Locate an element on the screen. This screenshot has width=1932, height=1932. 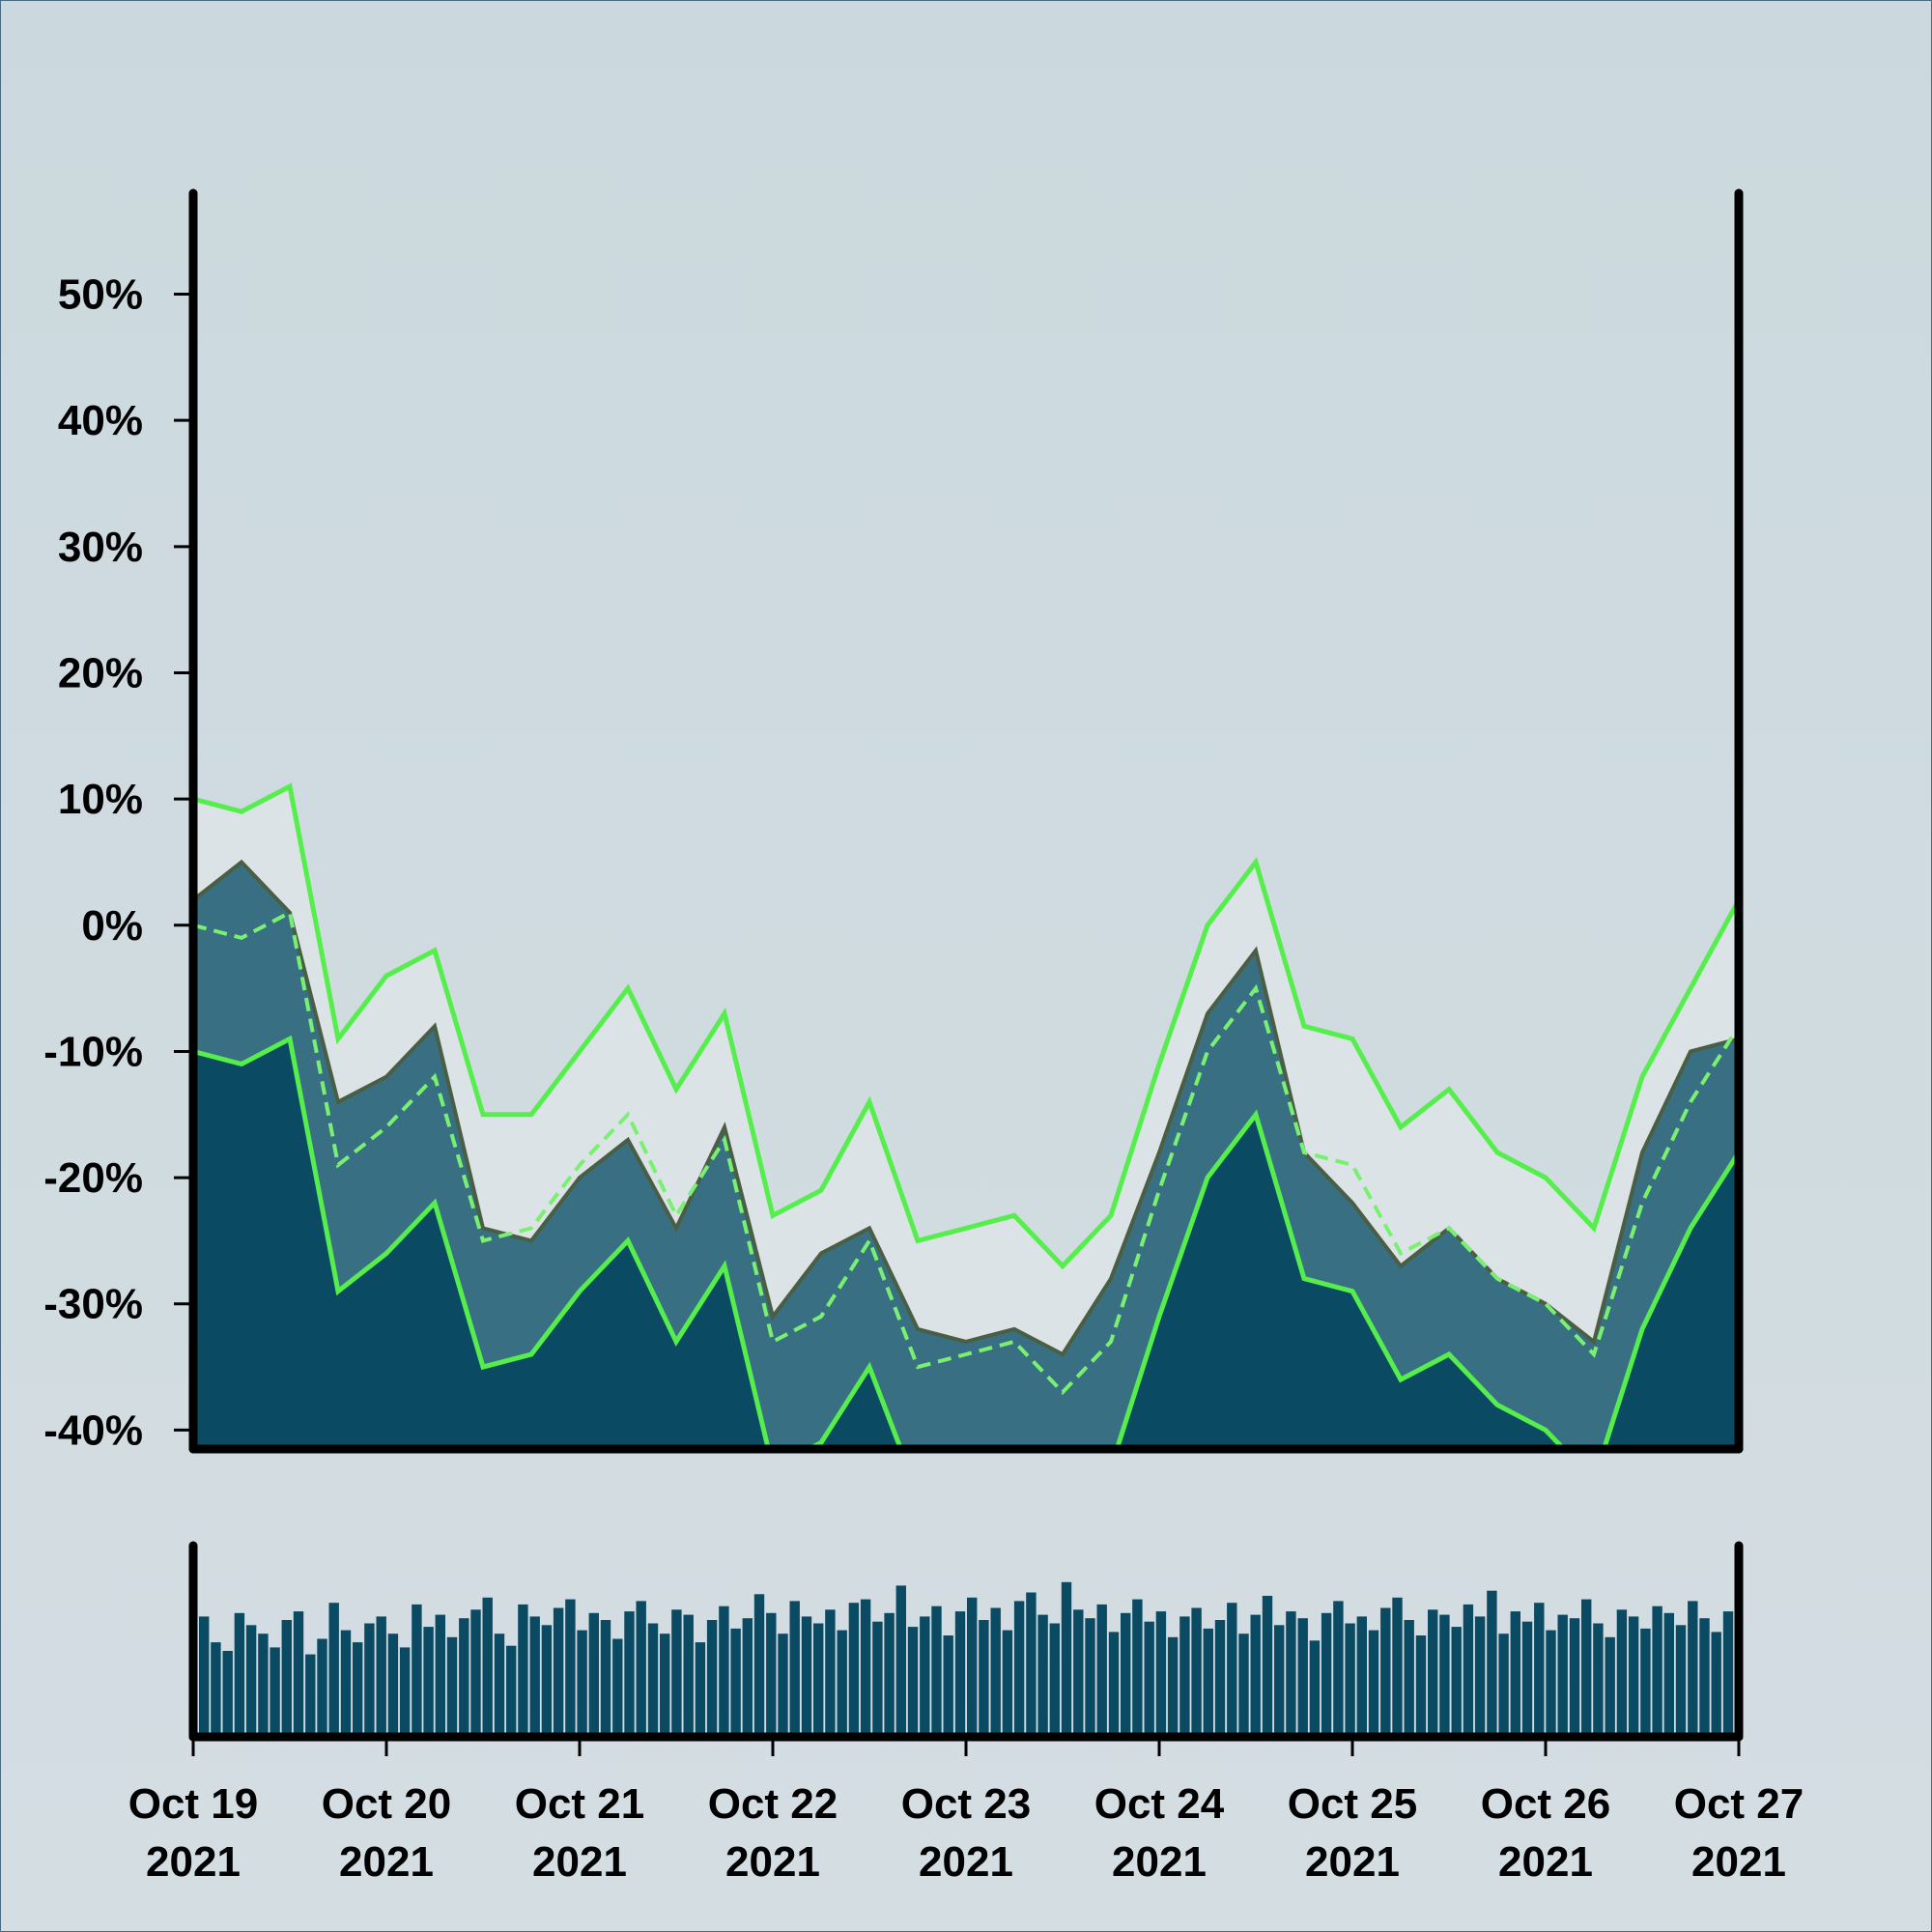
y-tick-label: -40% is located at coordinates (93, 1430).